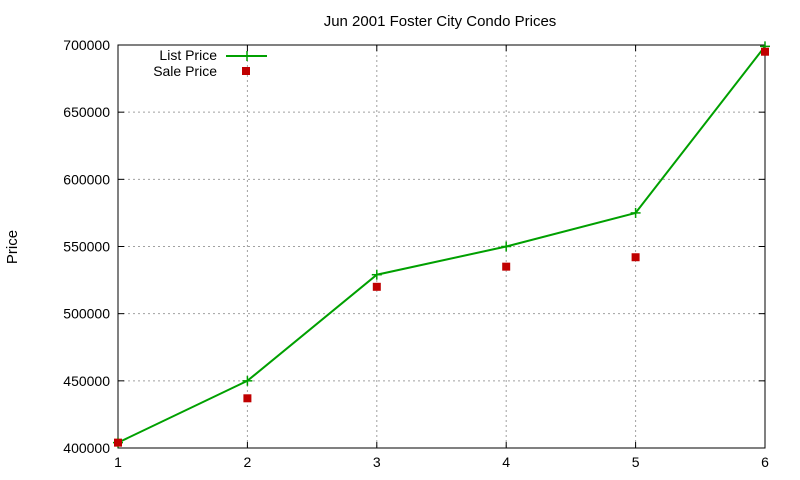 This screenshot has height=480, width=800. What do you see at coordinates (247, 56) in the screenshot?
I see `legend-marker-list-price` at bounding box center [247, 56].